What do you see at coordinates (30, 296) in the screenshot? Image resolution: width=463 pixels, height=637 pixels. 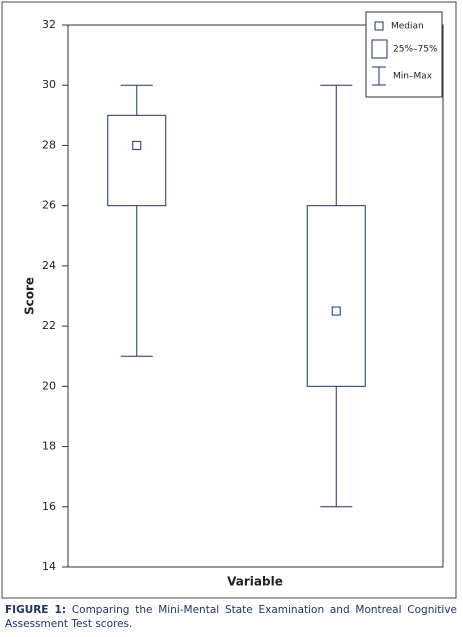 I see `y-axis-label: Score` at bounding box center [30, 296].